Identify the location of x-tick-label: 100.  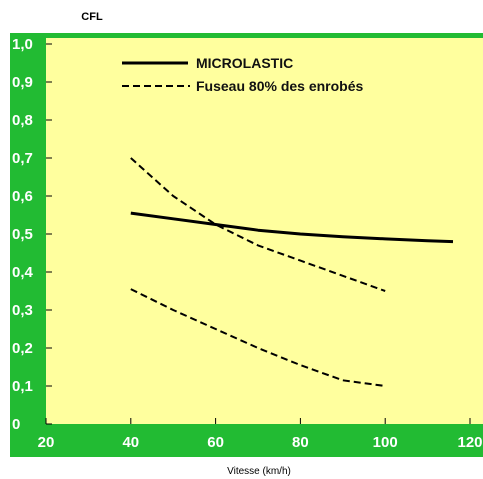
(385, 442).